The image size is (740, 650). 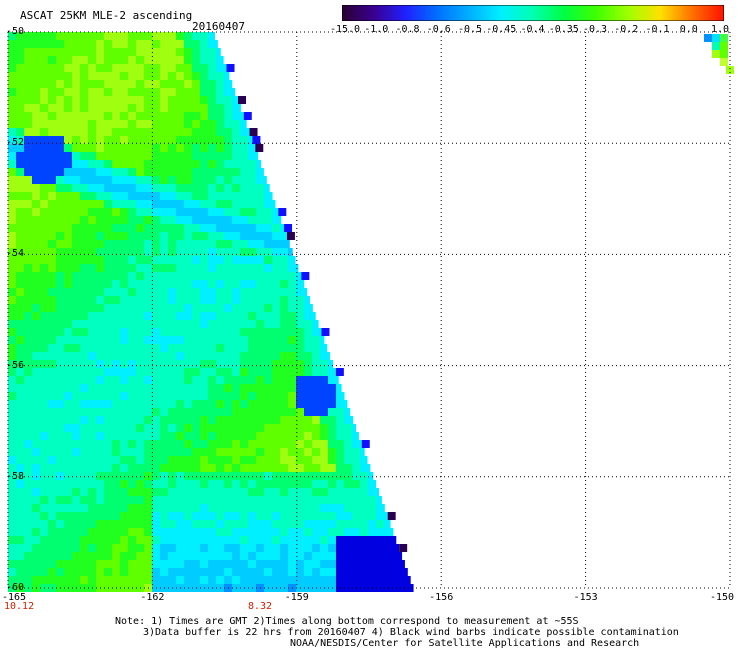 What do you see at coordinates (407, 29) in the screenshot?
I see `colorbar-label: -0.8` at bounding box center [407, 29].